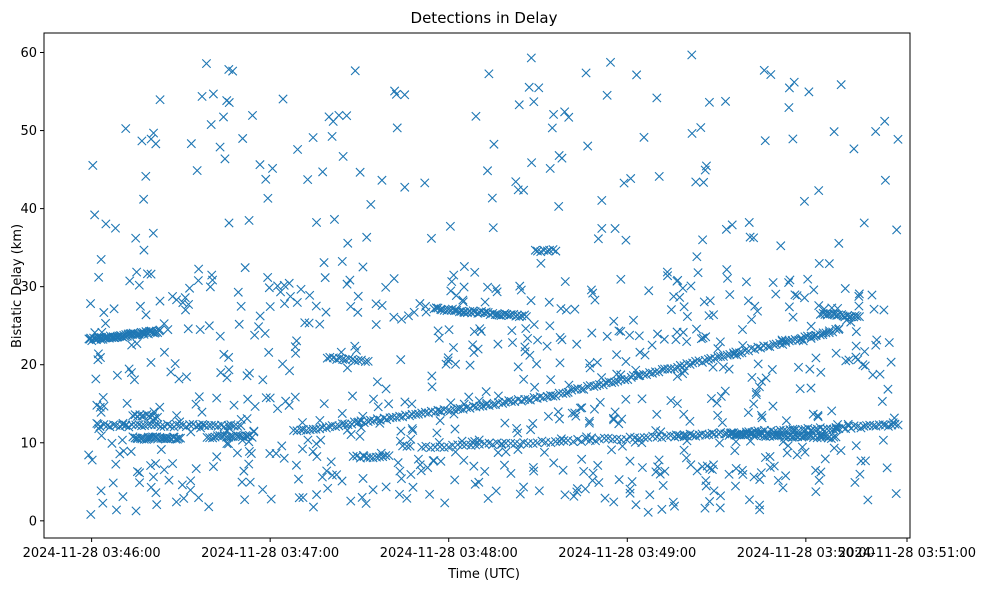  I want to click on y-axis-label: Bistatic Delay (km), so click(17, 286).